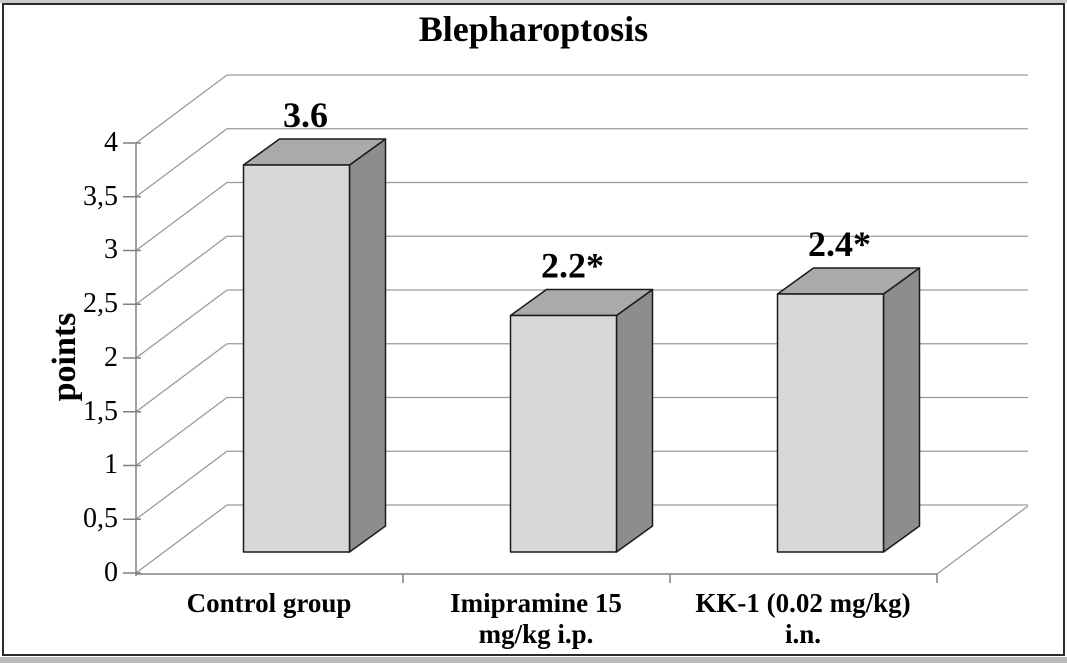 The width and height of the screenshot is (1067, 663). What do you see at coordinates (901, 410) in the screenshot?
I see `bar-2-side-face` at bounding box center [901, 410].